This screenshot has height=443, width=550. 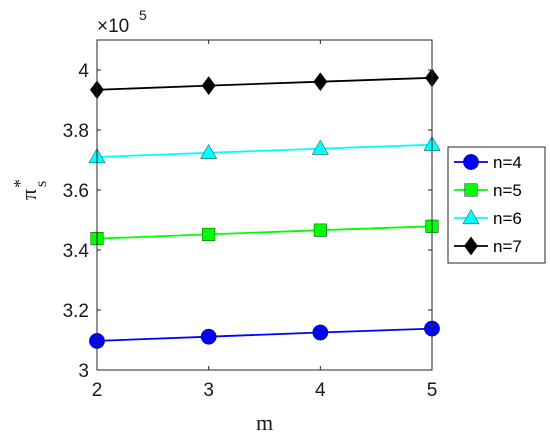 What do you see at coordinates (20, 183) in the screenshot?
I see `y-axis-label-superscript: *` at bounding box center [20, 183].